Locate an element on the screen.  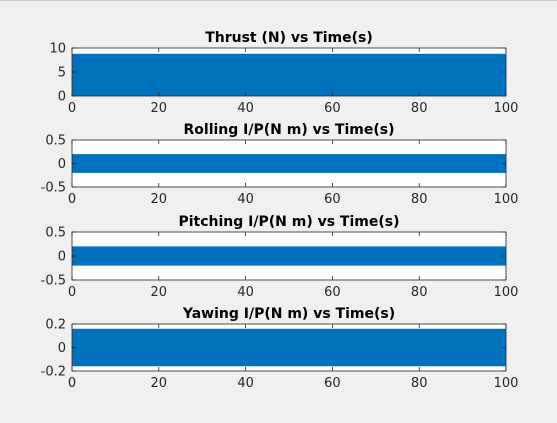
y-tick-label: 10 is located at coordinates (57, 49).